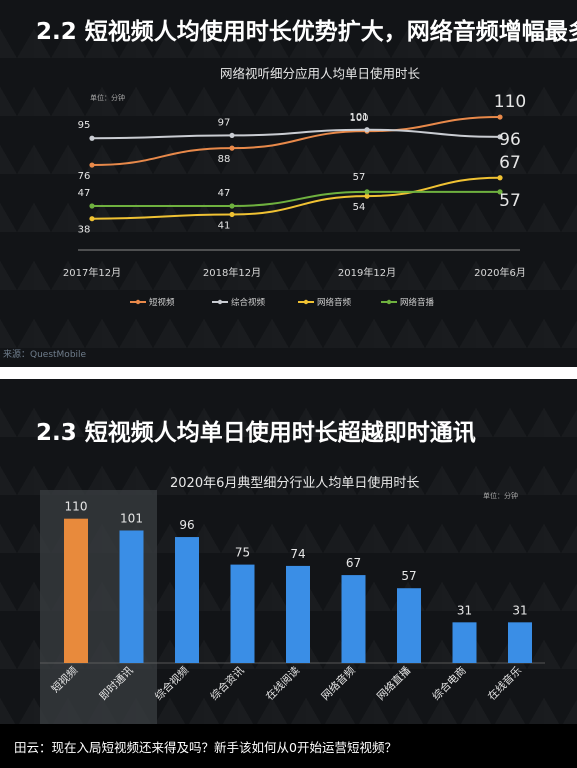 This screenshot has height=768, width=577. Describe the element at coordinates (186, 525) in the screenshot. I see `bar-value-label: 96` at that location.